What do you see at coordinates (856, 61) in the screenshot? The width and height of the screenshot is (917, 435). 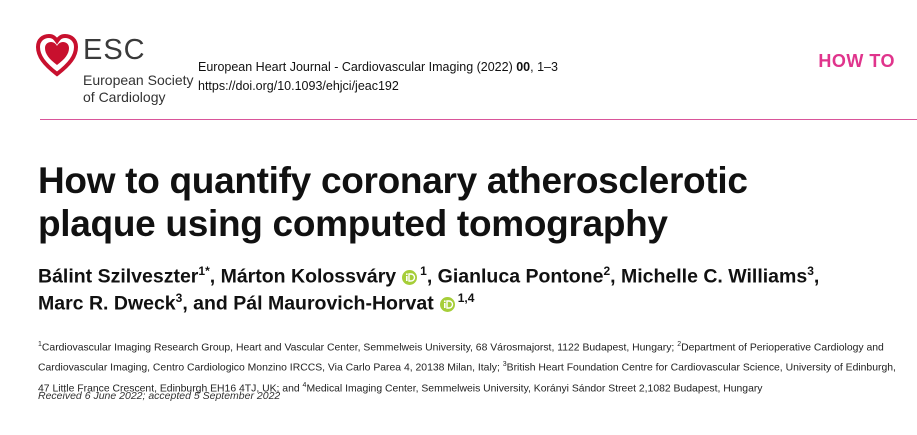 I see `section-label: HOW TO` at bounding box center [856, 61].